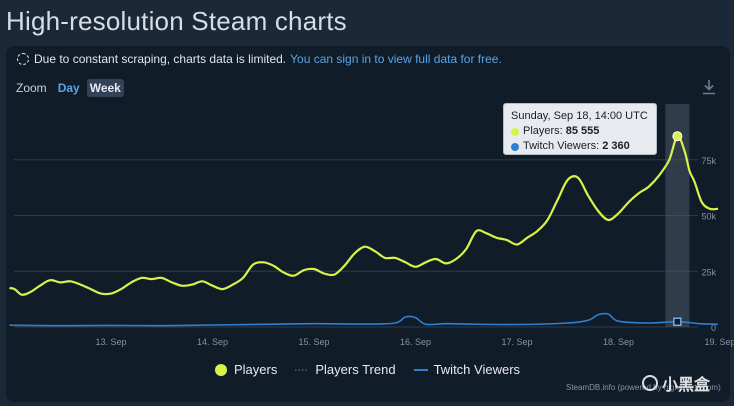  I want to click on chart-legend: Players Players Trend Twitch Viewers, so click(376, 369).